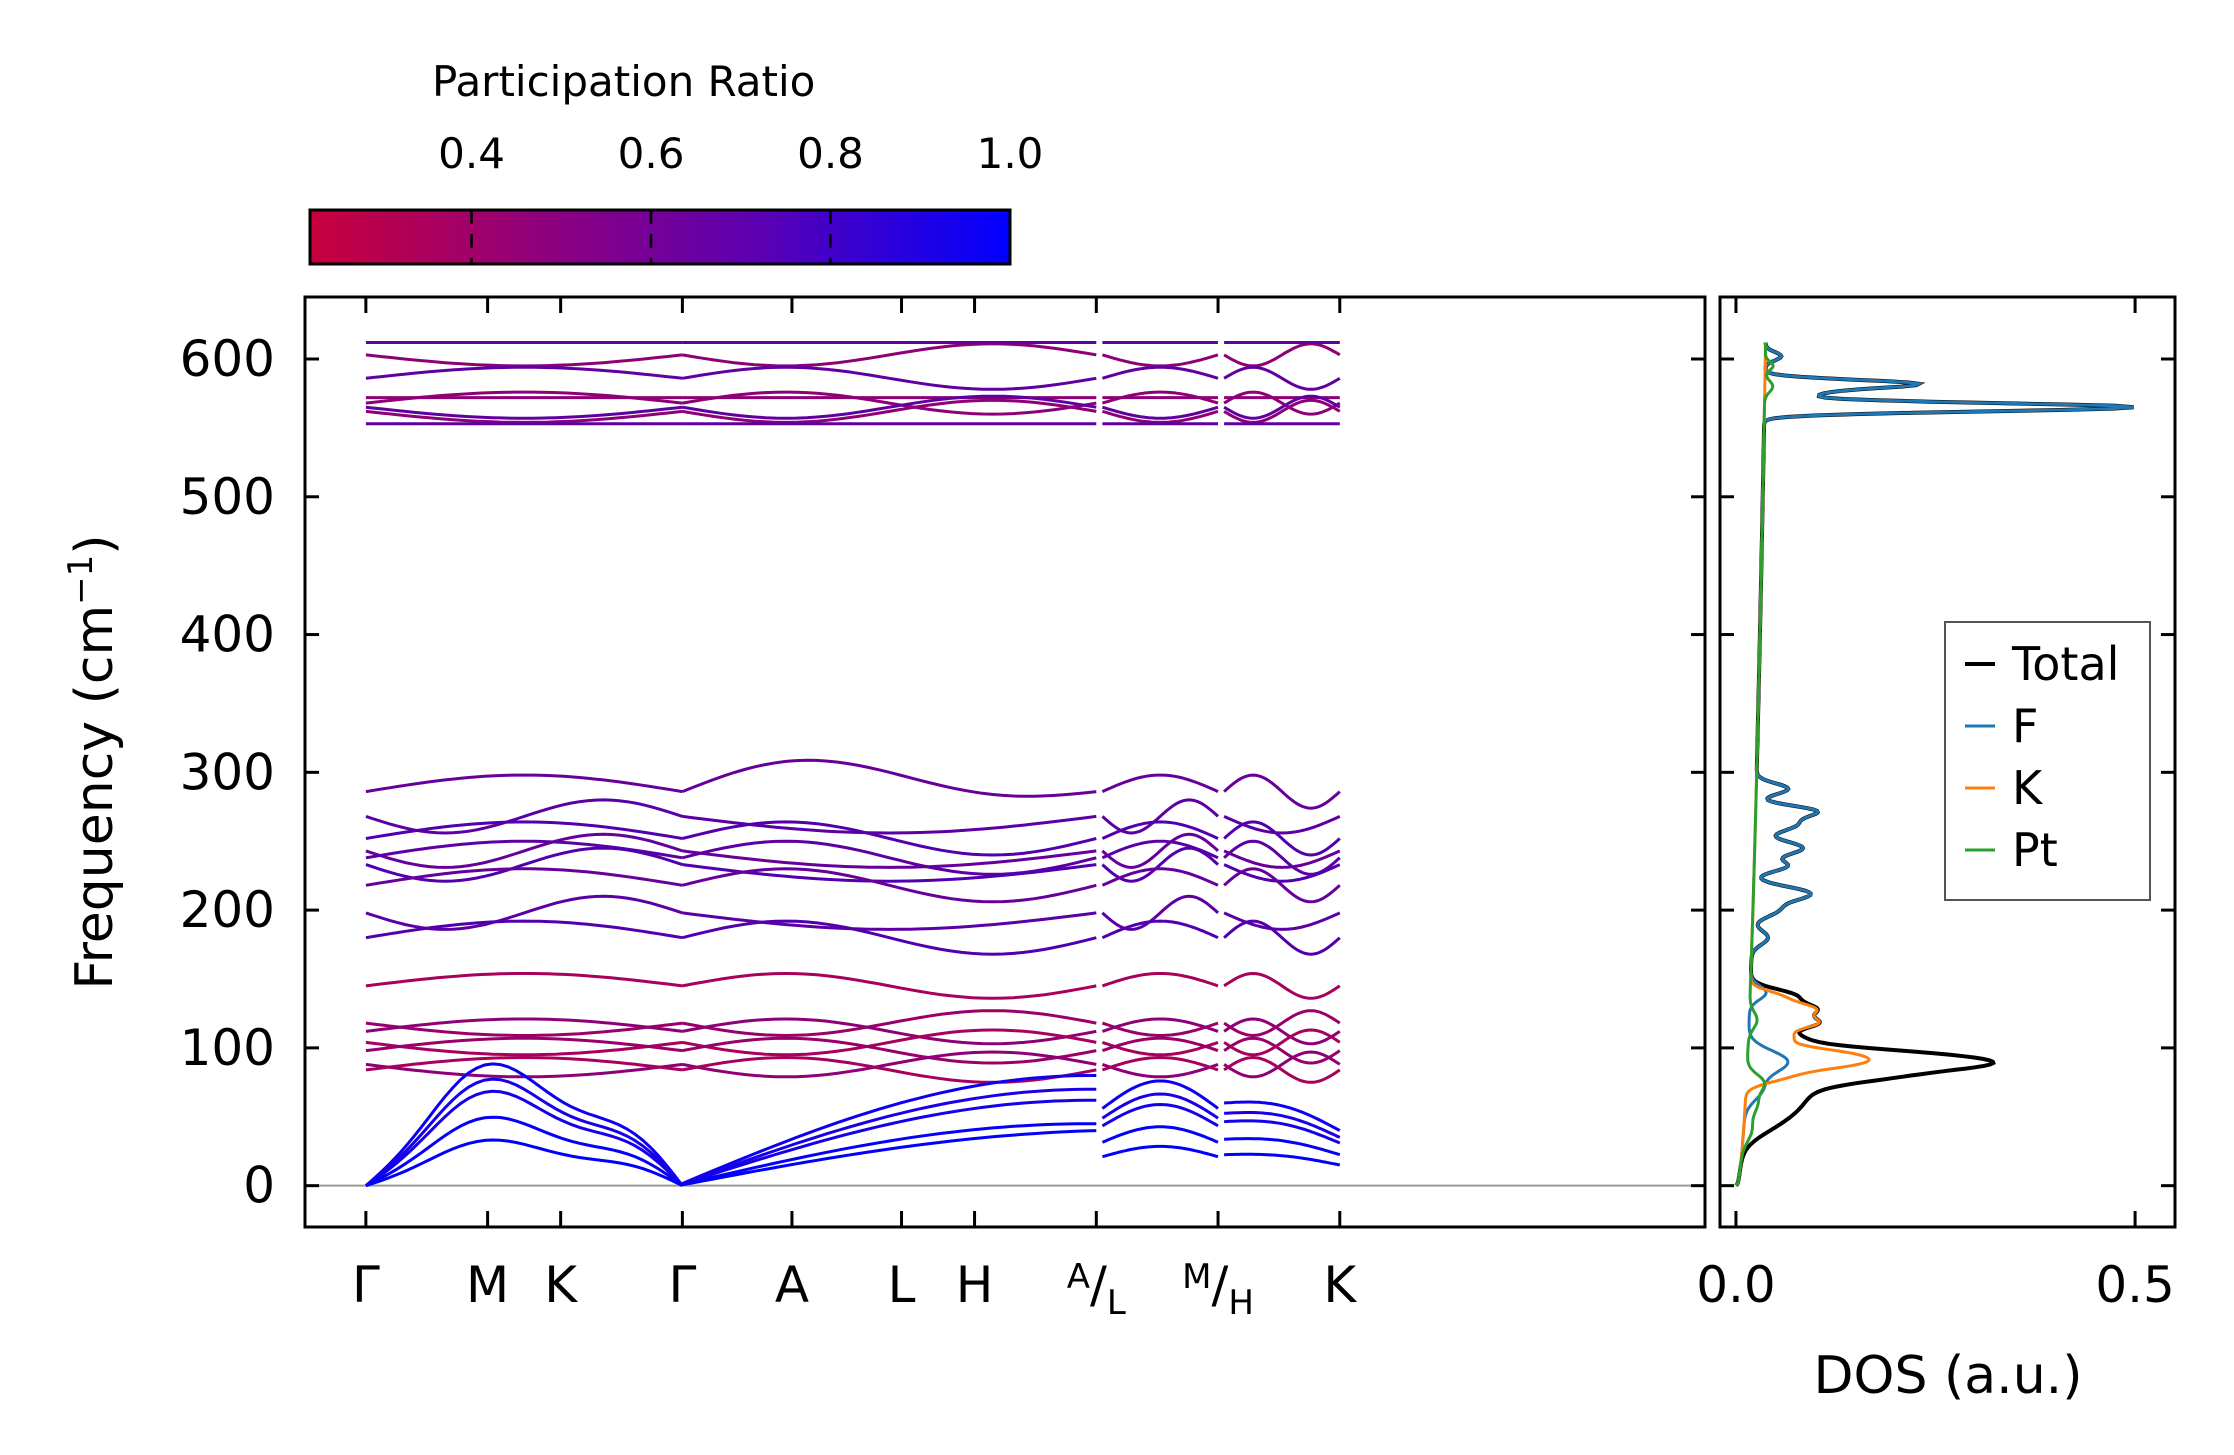 The width and height of the screenshot is (2234, 1455). I want to click on x-tick-label: M/H, so click(1218, 1289).